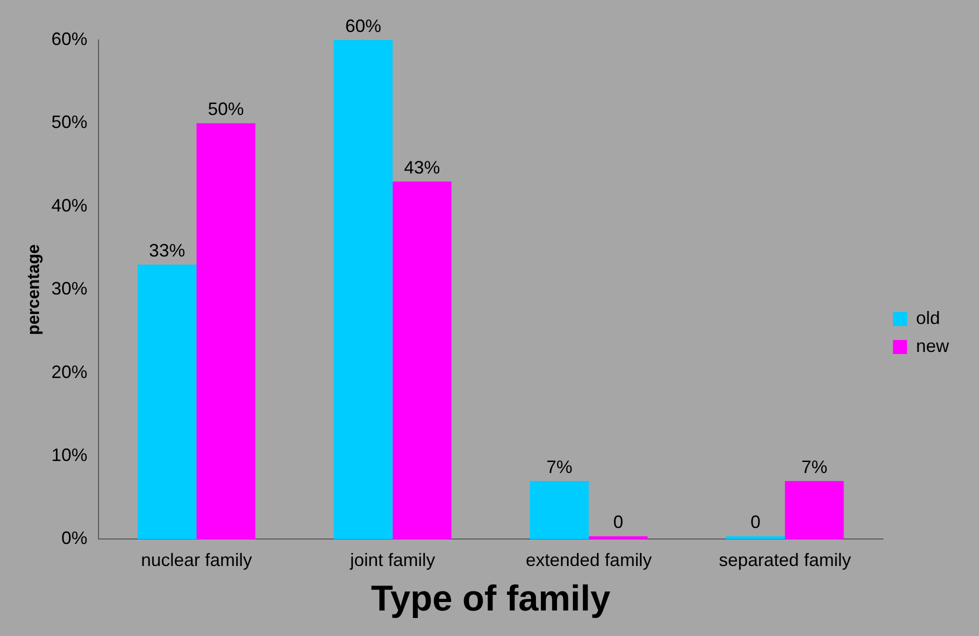  What do you see at coordinates (69, 38) in the screenshot?
I see `y-tick-label: 60%` at bounding box center [69, 38].